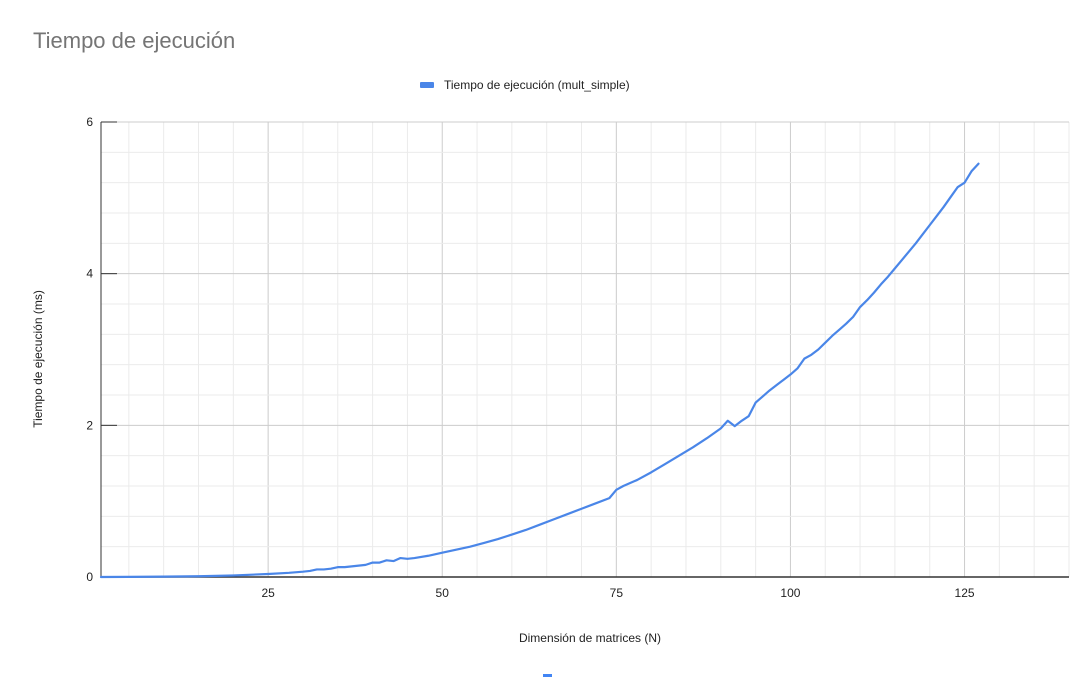 The image size is (1083, 677). I want to click on y-tick-label: 0, so click(89, 577).